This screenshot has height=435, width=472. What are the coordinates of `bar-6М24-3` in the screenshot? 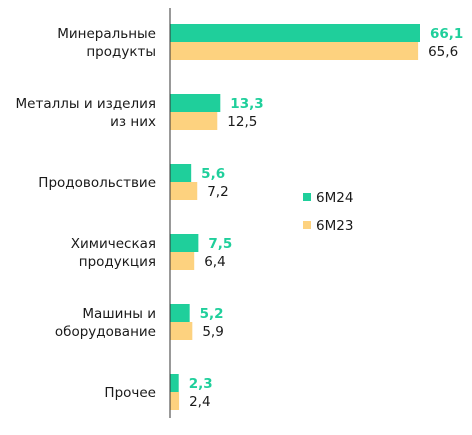 It's located at (184, 243).